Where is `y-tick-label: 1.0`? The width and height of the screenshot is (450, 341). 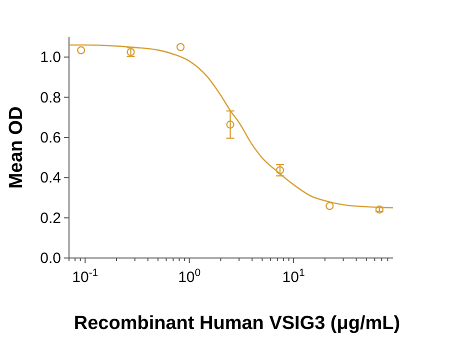 y-tick-label: 1.0 is located at coordinates (50, 57).